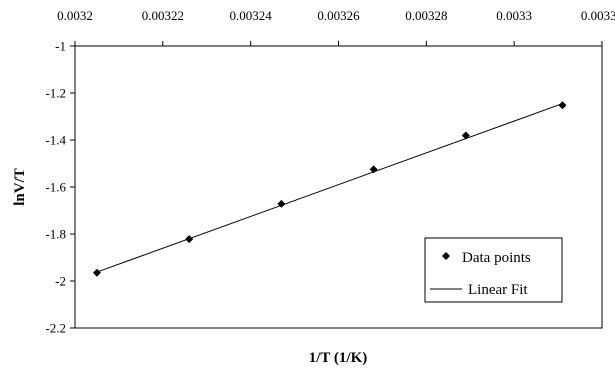 Image resolution: width=615 pixels, height=373 pixels. Describe the element at coordinates (60, 46) in the screenshot. I see `y-tick-label: -1` at that location.